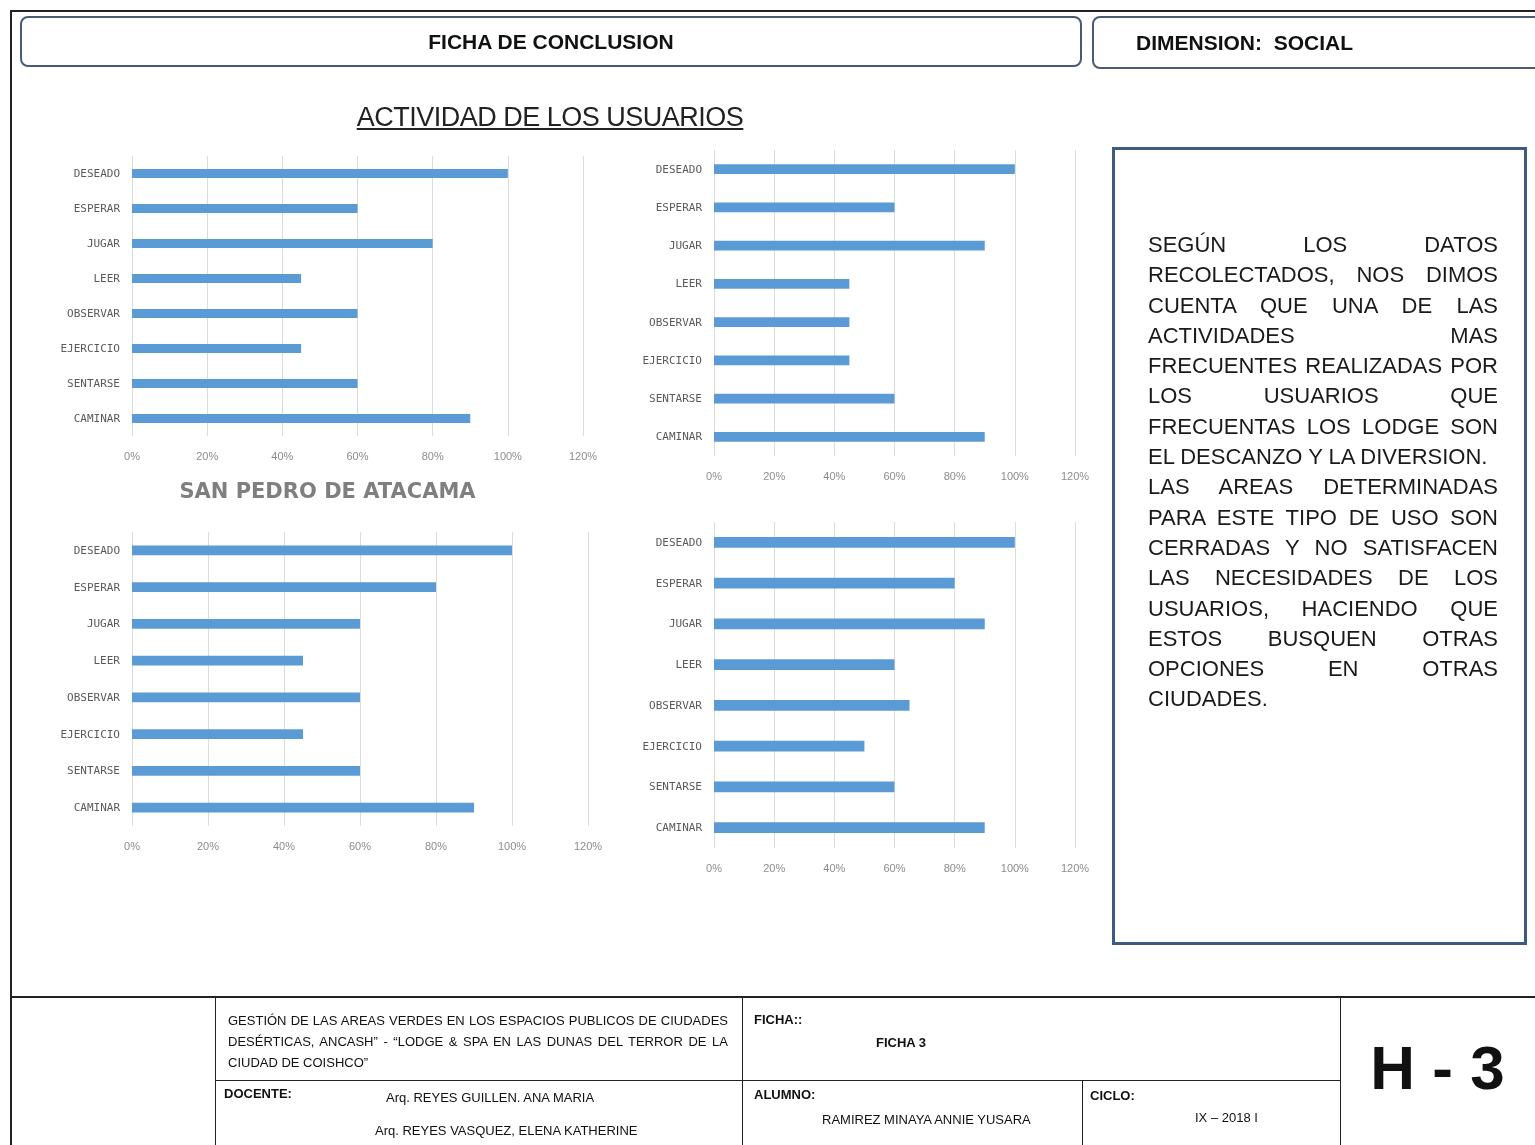 The image size is (1535, 1145). I want to click on text: Arq. REYES GUILLEN. ANA MARIA, so click(490, 1097).